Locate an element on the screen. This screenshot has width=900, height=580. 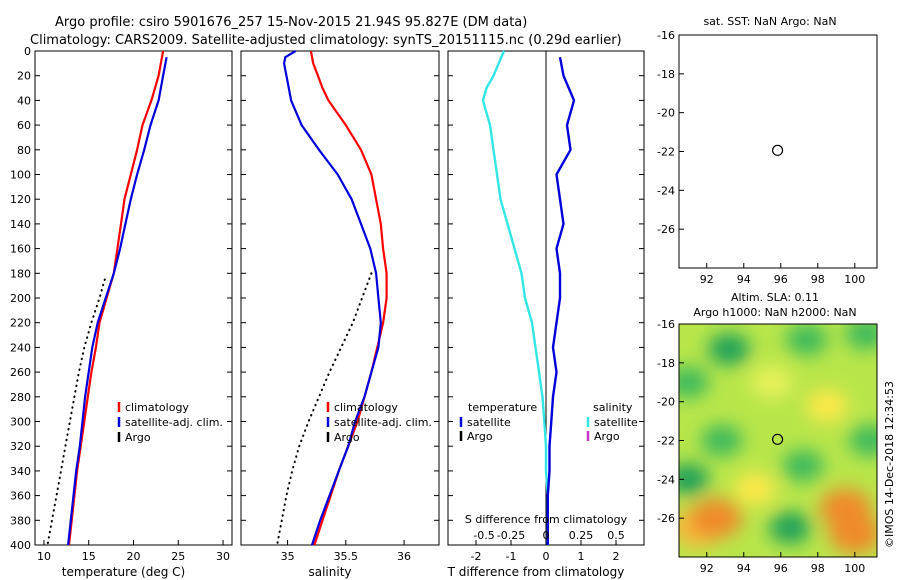
difference-xtick-label: 0 is located at coordinates (546, 556).